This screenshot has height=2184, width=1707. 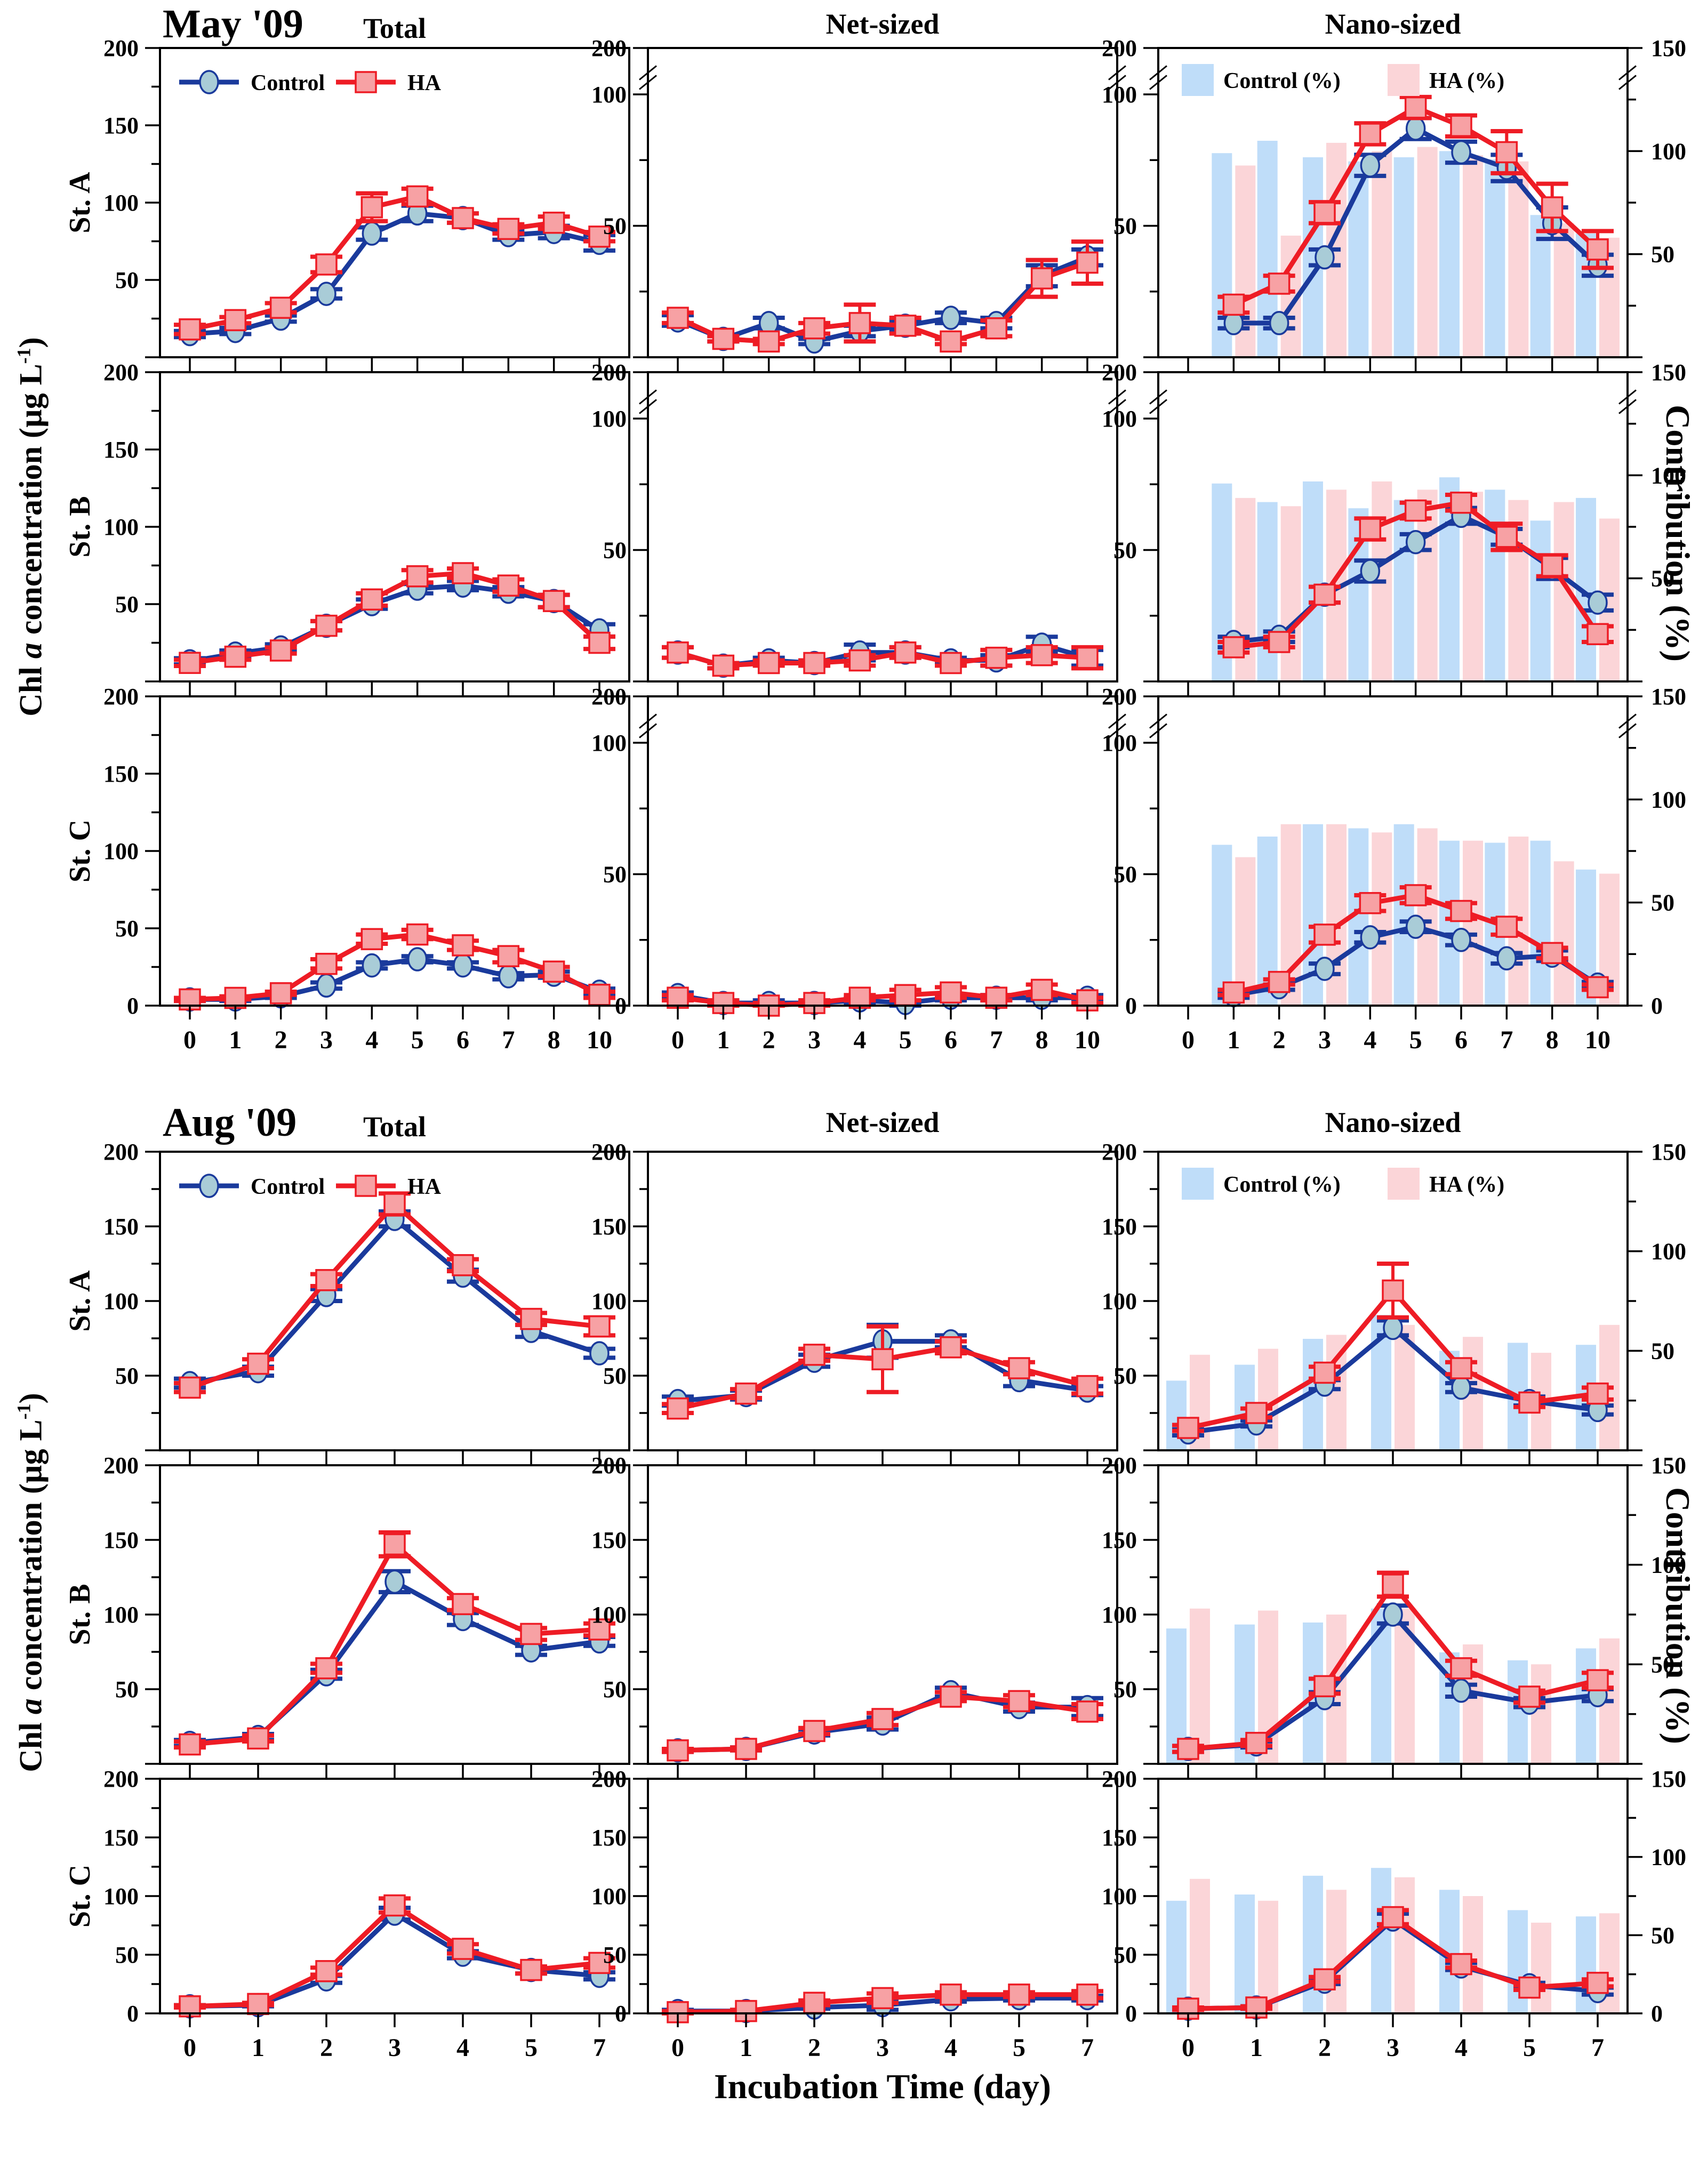 I want to click on y-title-sup: -1, so click(x=24, y=356).